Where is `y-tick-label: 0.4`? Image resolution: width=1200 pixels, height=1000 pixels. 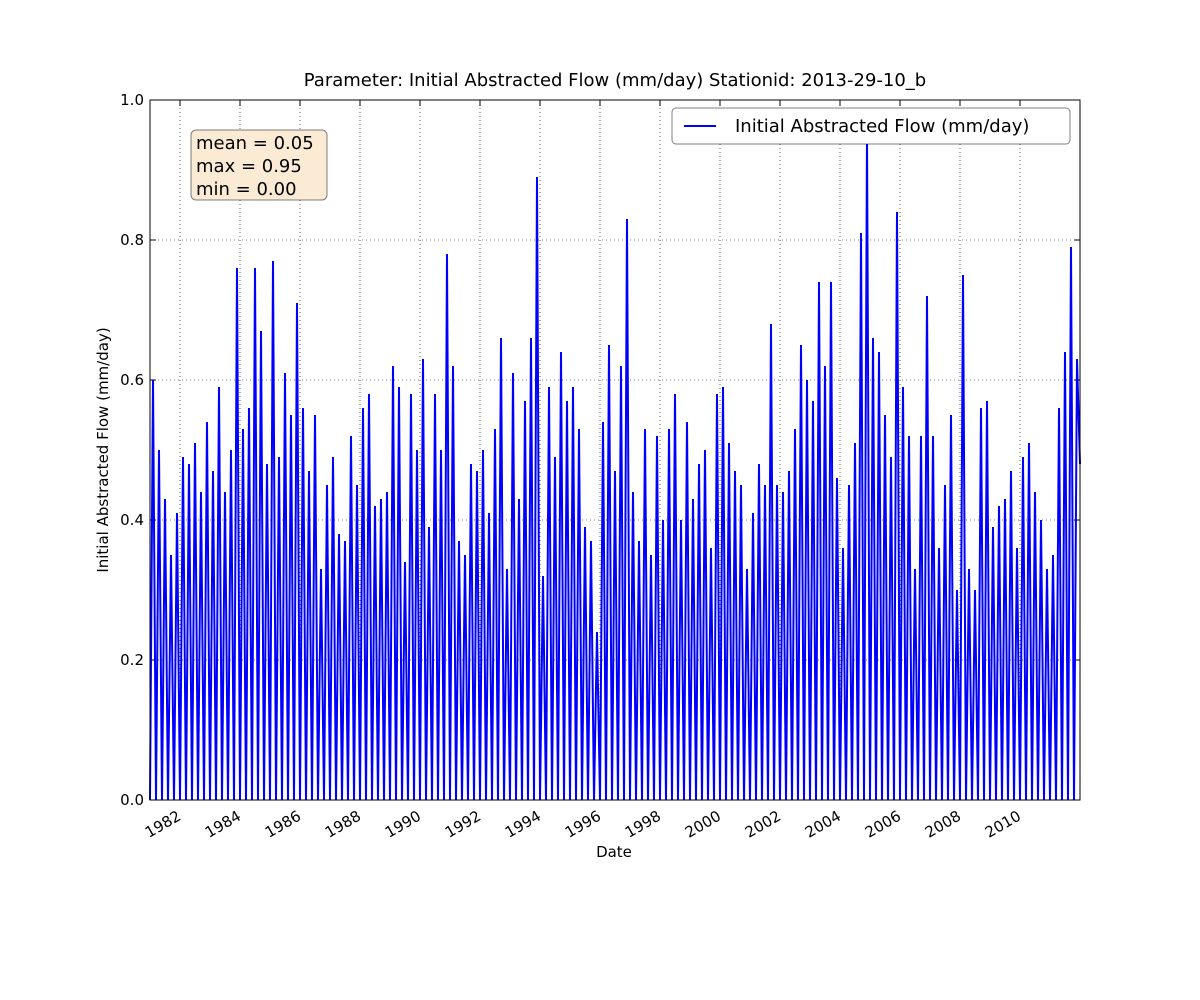 y-tick-label: 0.4 is located at coordinates (132, 520).